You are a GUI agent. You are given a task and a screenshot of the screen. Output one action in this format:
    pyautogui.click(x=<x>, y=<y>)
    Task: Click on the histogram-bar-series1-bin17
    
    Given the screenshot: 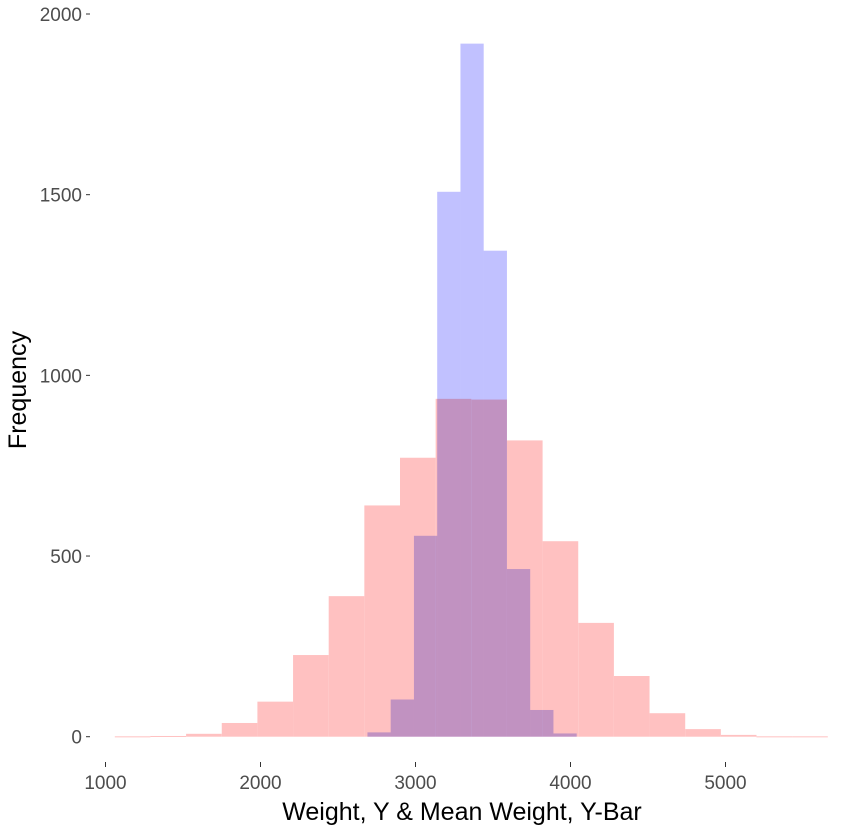 What is the action you would take?
    pyautogui.click(x=703, y=733)
    